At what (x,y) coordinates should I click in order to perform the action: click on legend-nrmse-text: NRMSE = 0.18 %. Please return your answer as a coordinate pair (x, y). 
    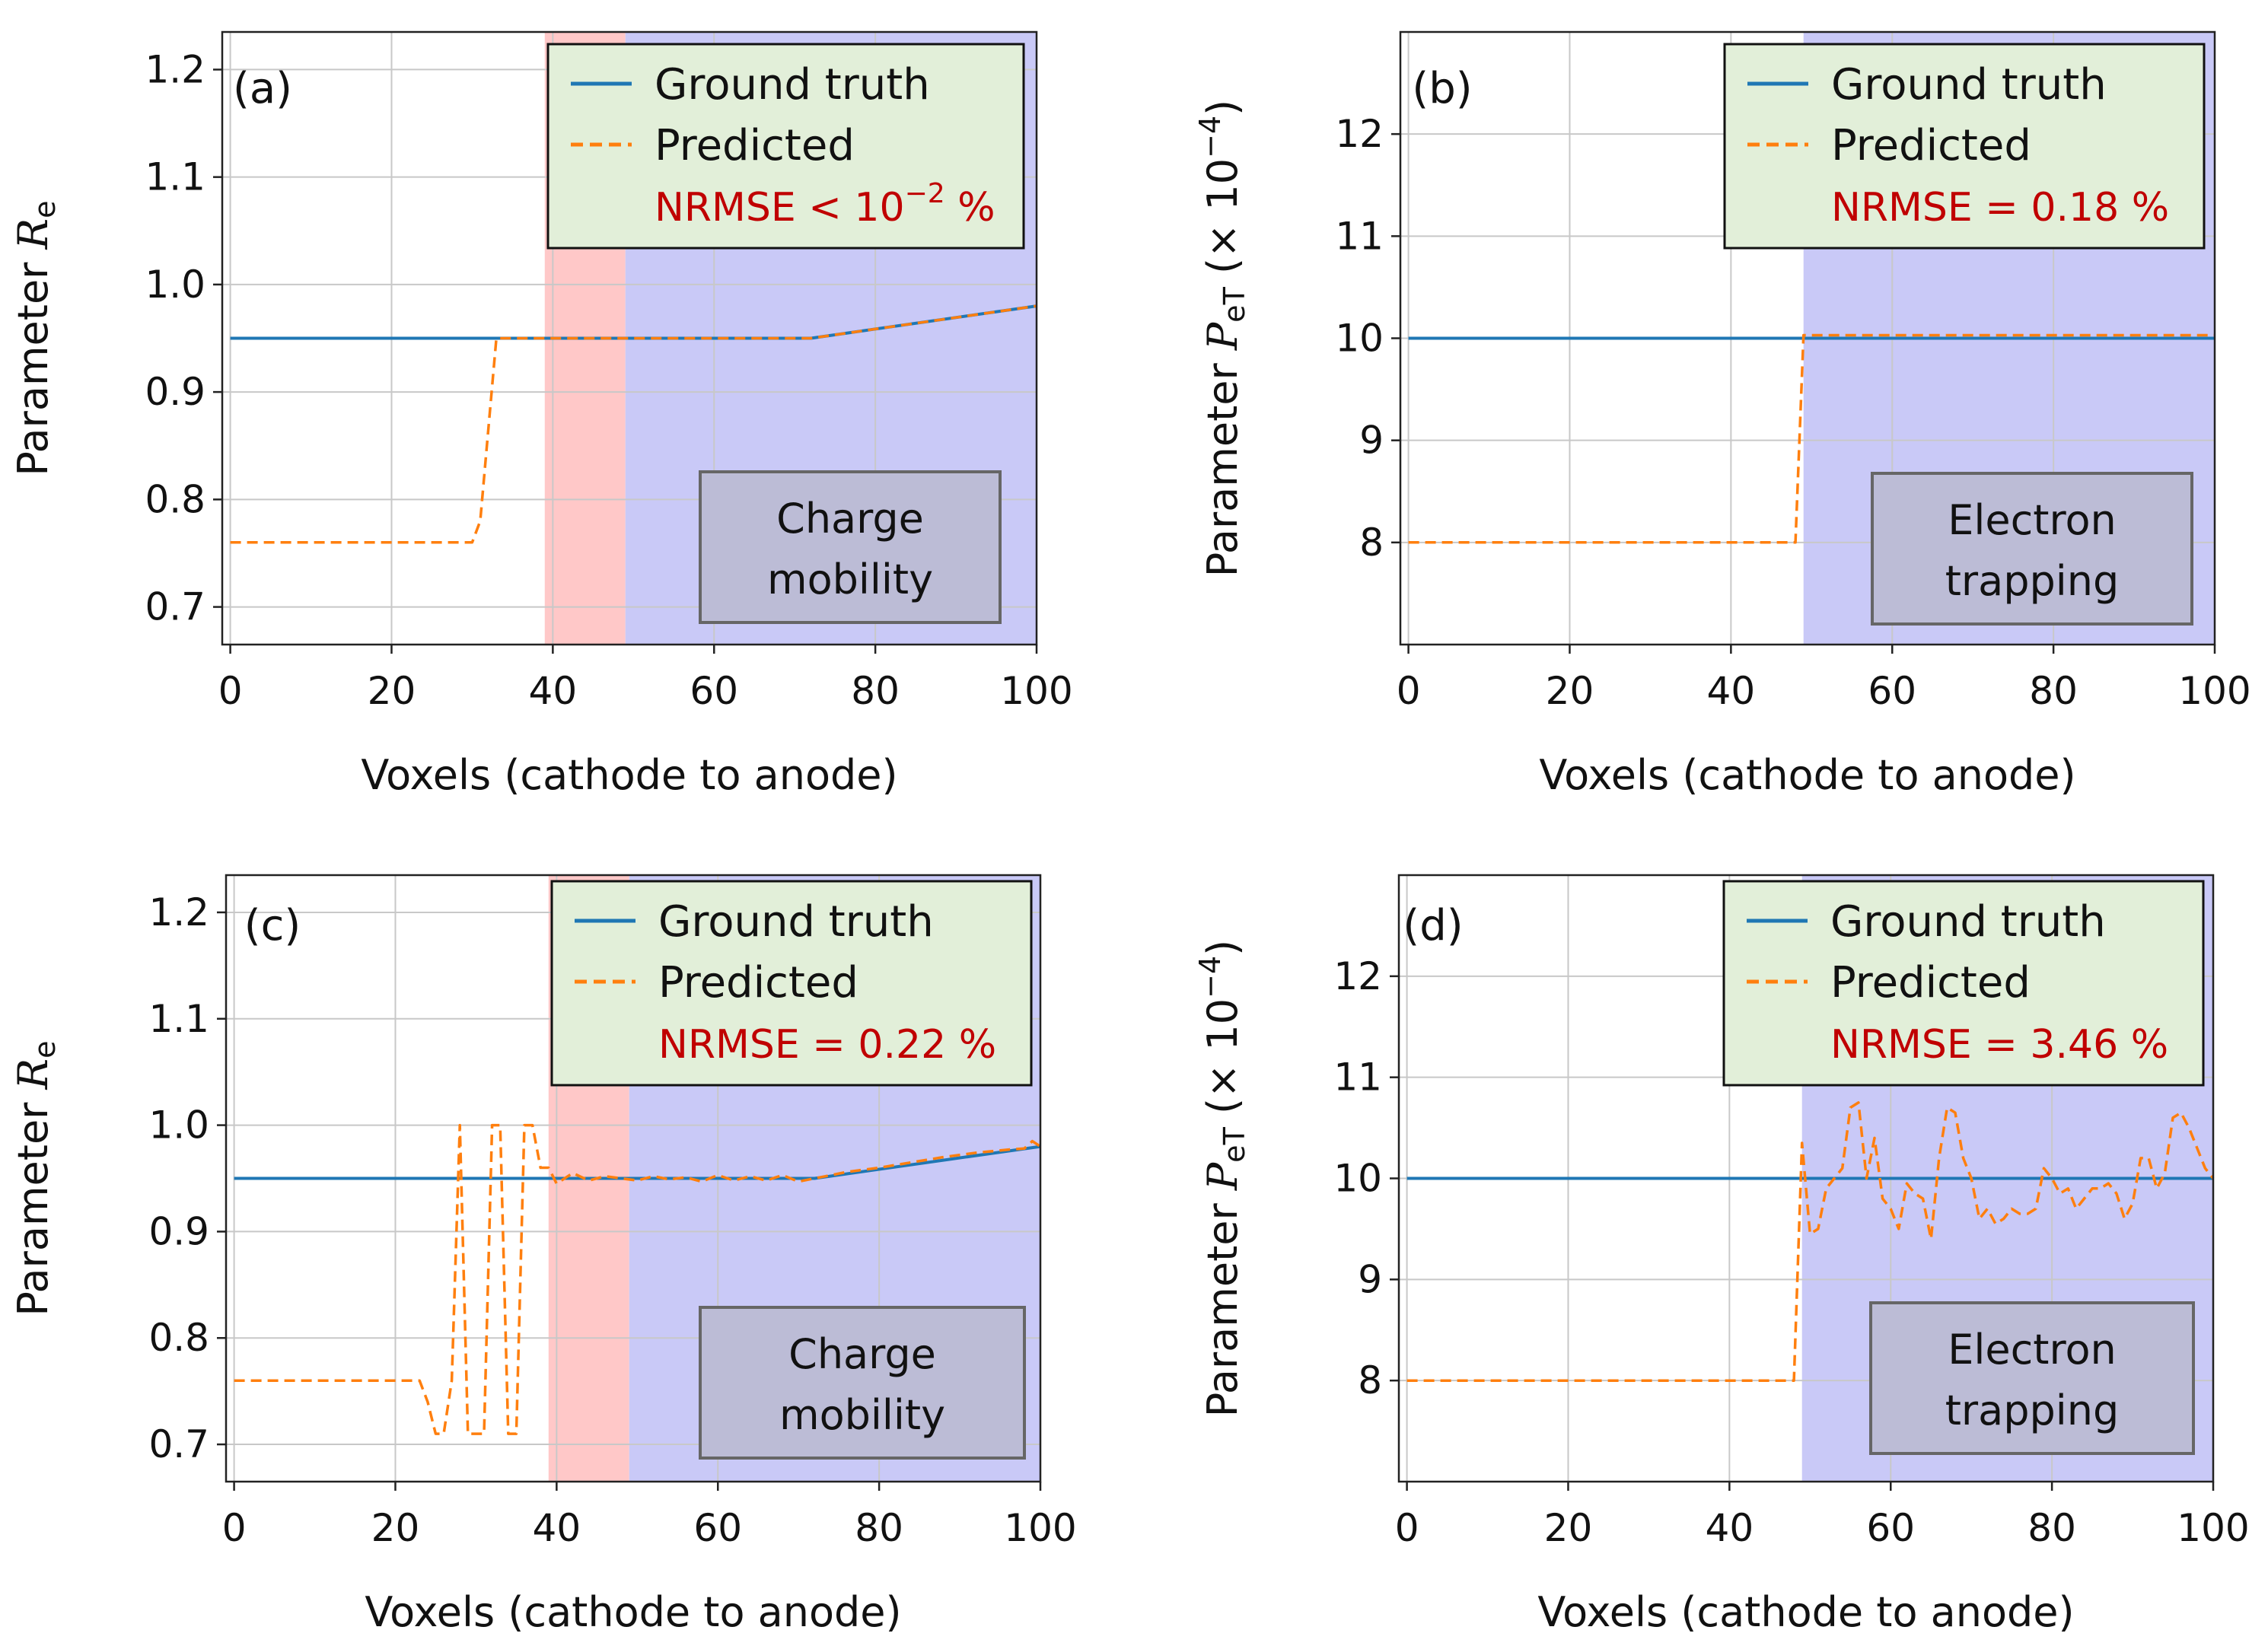
    Looking at the image, I should click on (2000, 208).